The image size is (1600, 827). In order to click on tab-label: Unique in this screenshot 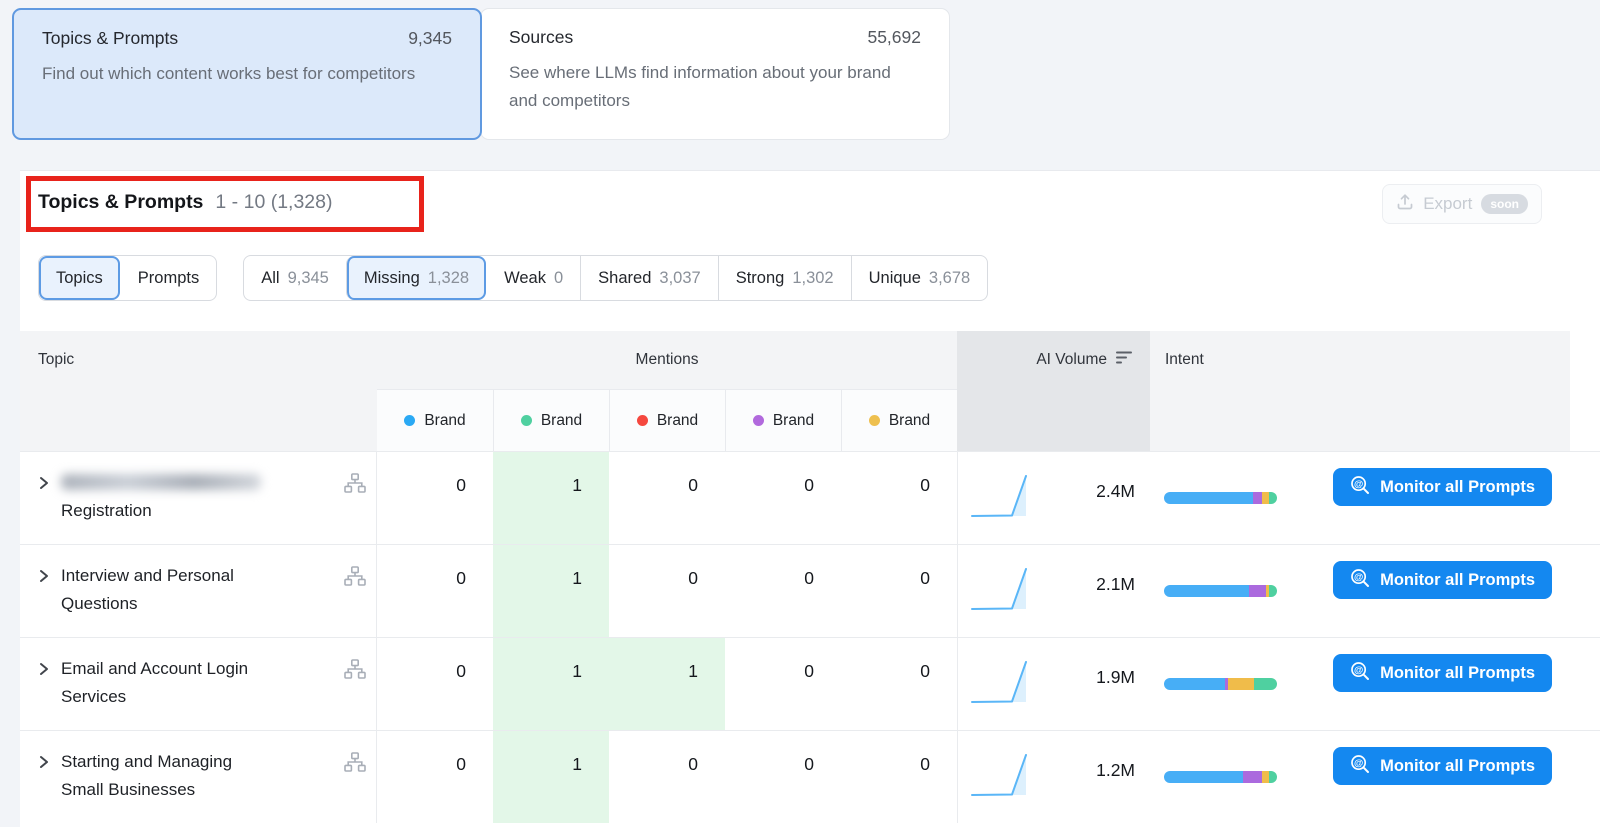, I will do `click(894, 277)`.